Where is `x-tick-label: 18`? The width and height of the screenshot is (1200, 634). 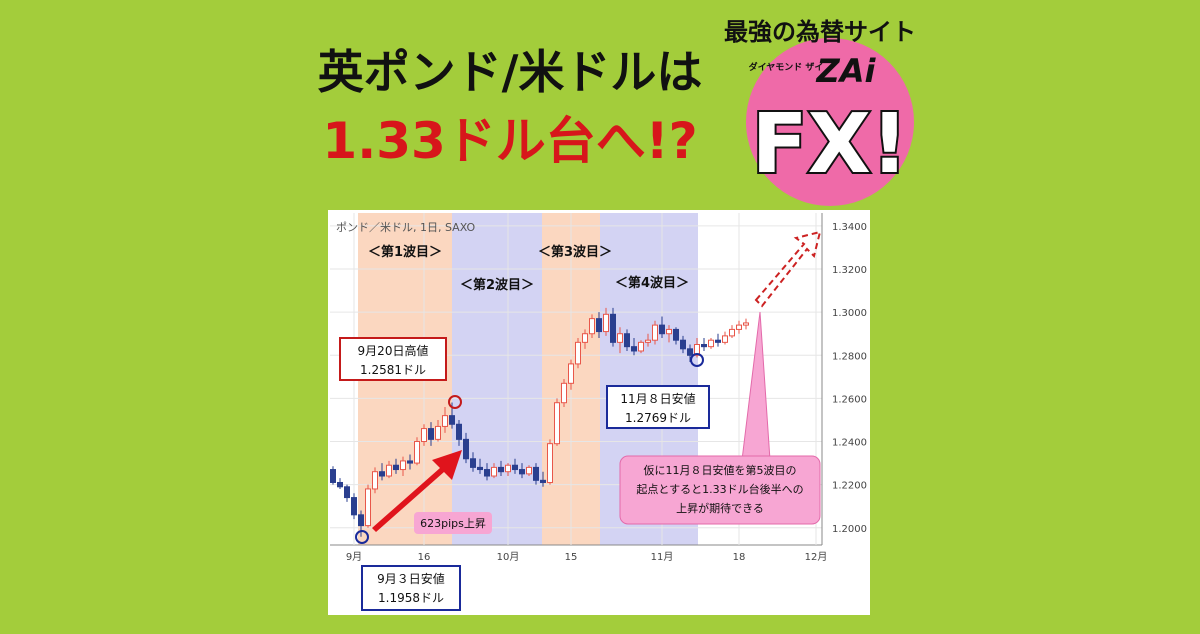
x-tick-label: 18 is located at coordinates (739, 557).